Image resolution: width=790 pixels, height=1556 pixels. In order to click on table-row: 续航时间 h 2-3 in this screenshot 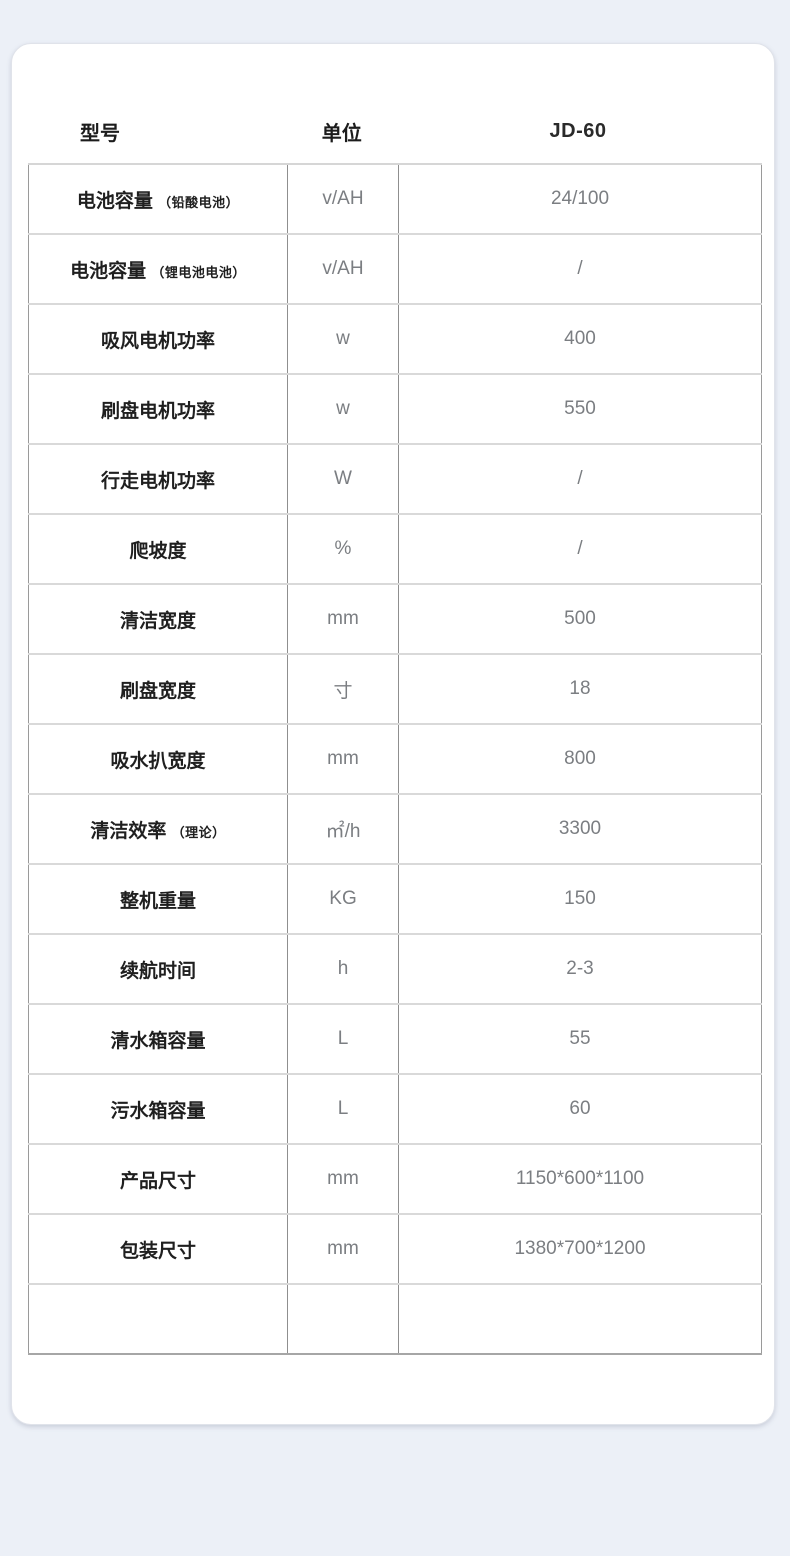, I will do `click(395, 969)`.